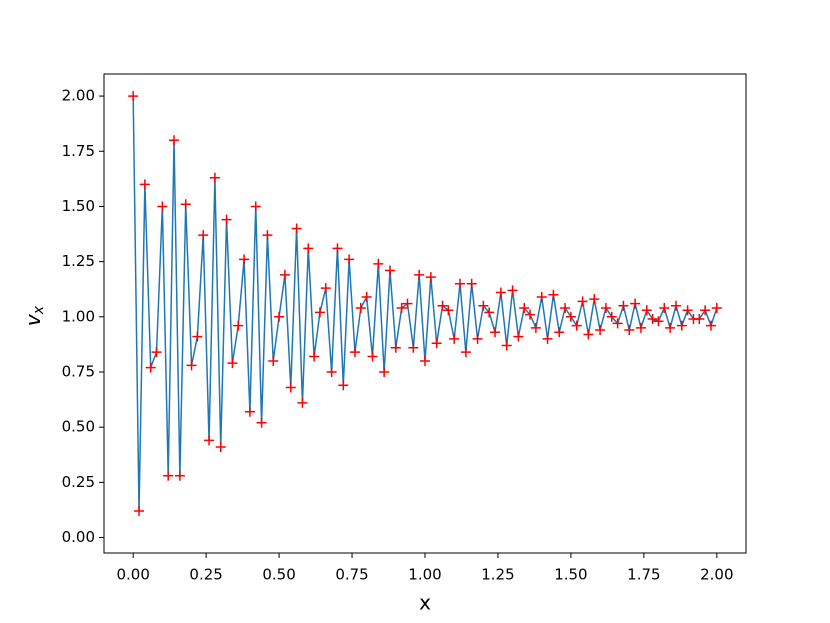 The width and height of the screenshot is (830, 623). What do you see at coordinates (205, 575) in the screenshot?
I see `x-tick-label: 0.25` at bounding box center [205, 575].